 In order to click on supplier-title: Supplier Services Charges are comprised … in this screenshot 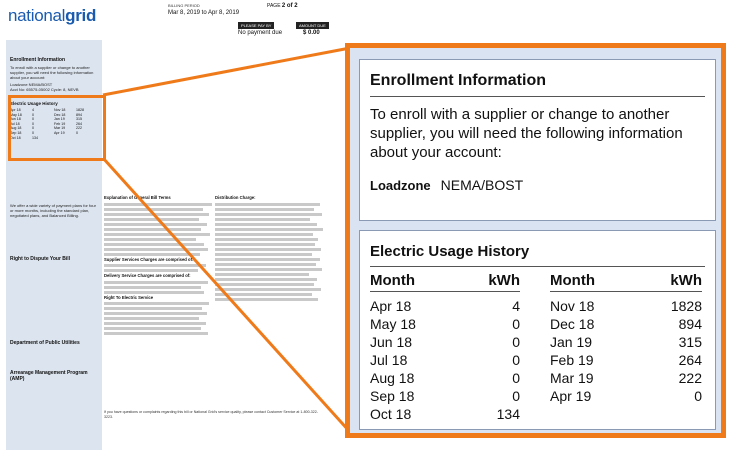, I will do `click(149, 259)`.